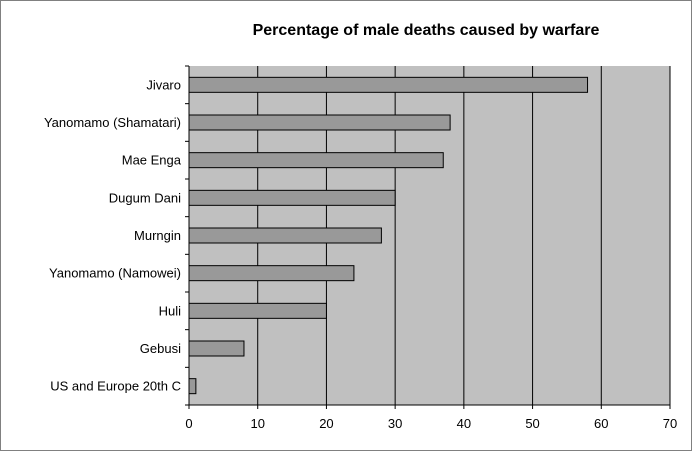  What do you see at coordinates (395, 423) in the screenshot?
I see `x-tick-label: 30` at bounding box center [395, 423].